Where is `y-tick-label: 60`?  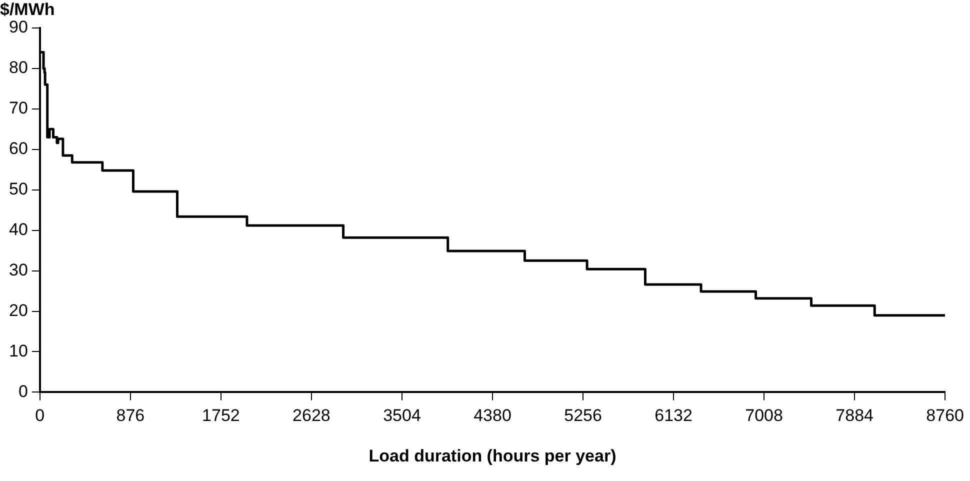
y-tick-label: 60 is located at coordinates (18, 148).